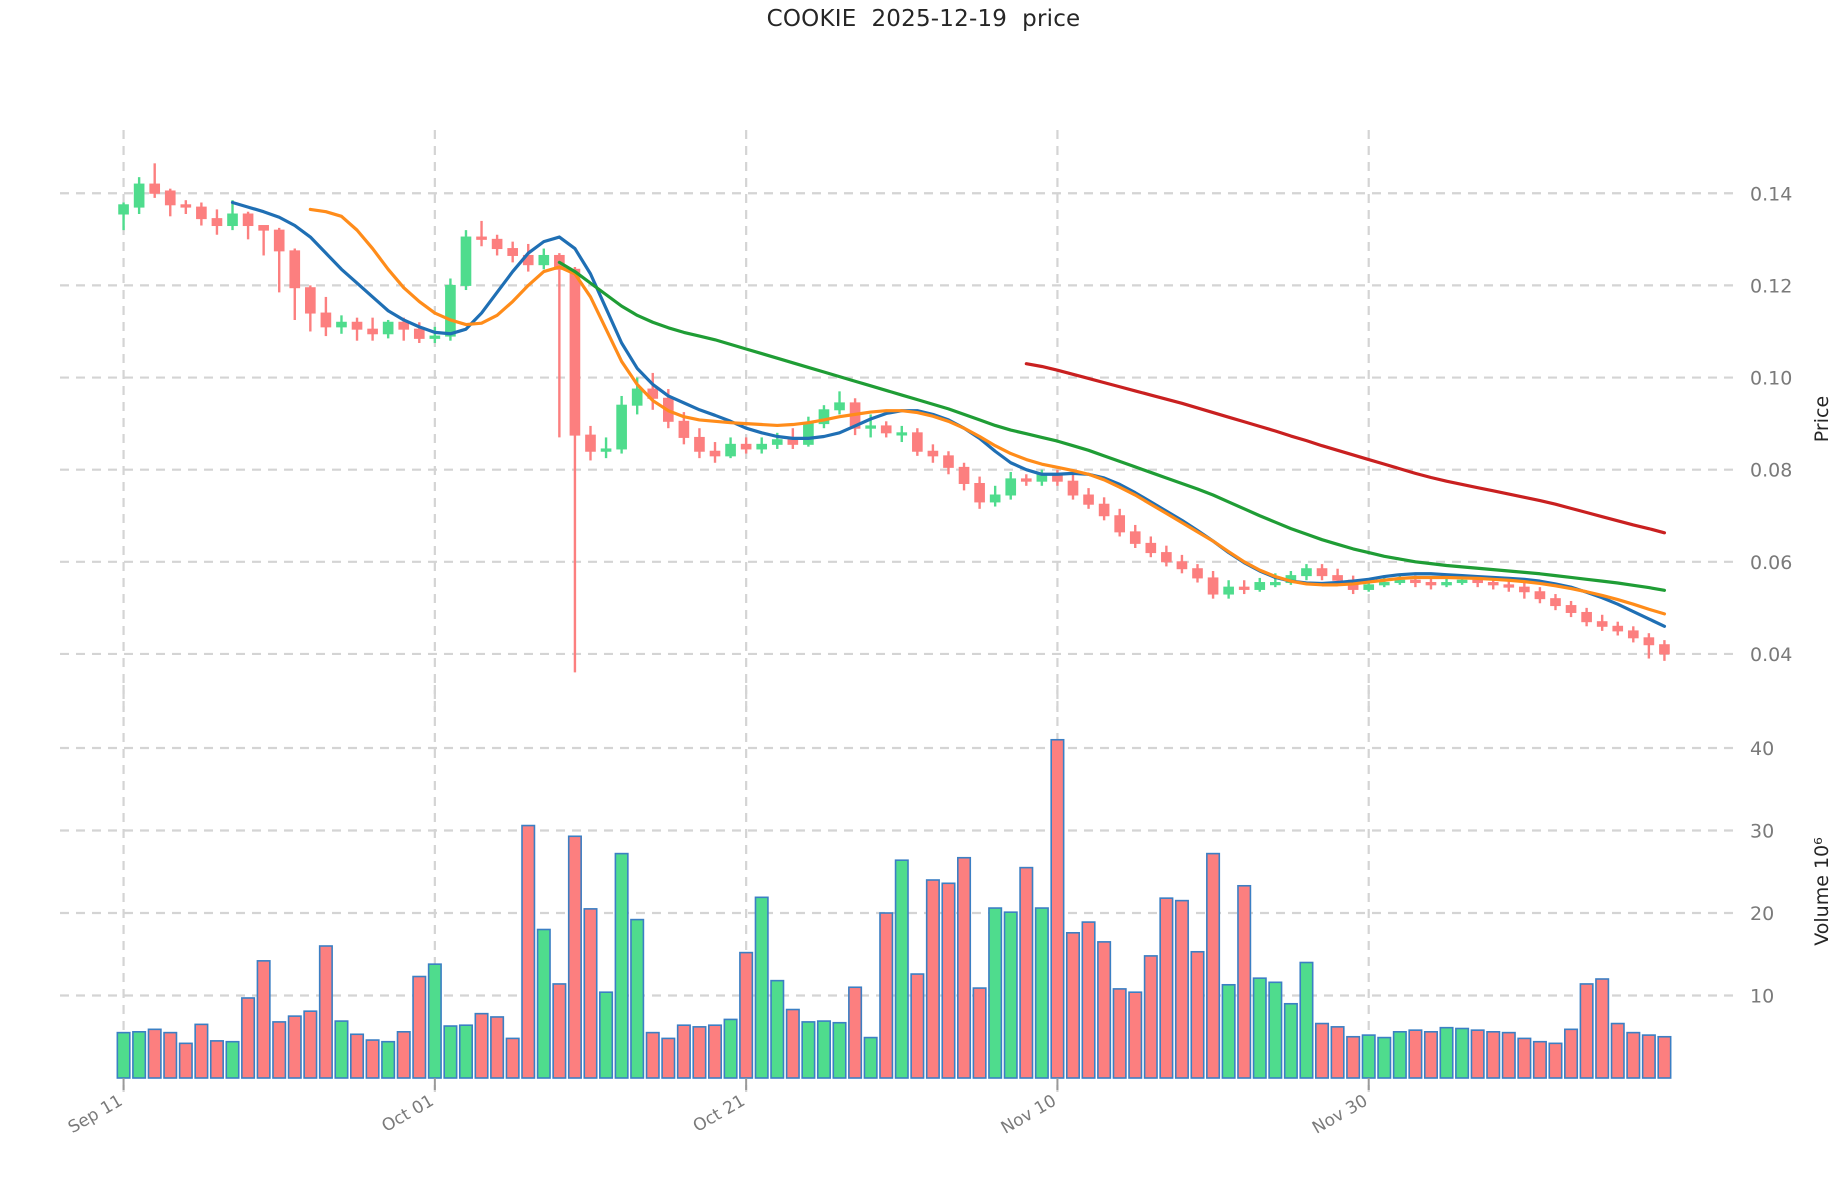  Describe the element at coordinates (1771, 194) in the screenshot. I see `price-tick-label: 0.14` at that location.